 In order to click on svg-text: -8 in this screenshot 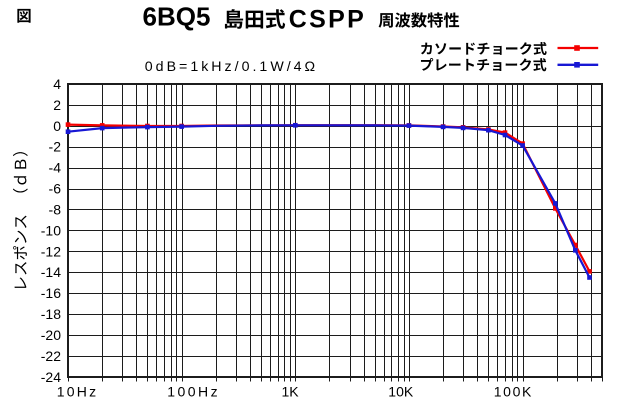, I will do `click(55, 210)`.